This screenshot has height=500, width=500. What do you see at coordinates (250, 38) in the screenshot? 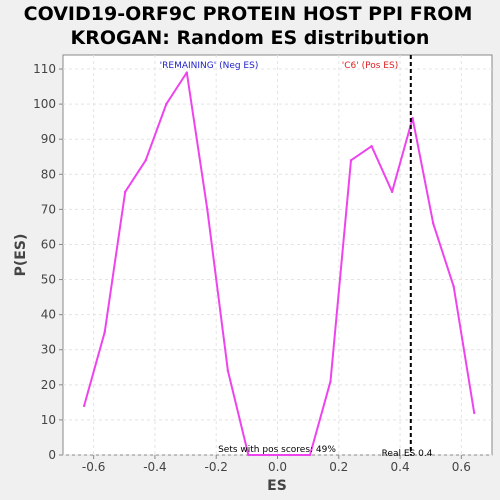
I see `chart-title-line2: KROGAN: Random ES distribution` at bounding box center [250, 38].